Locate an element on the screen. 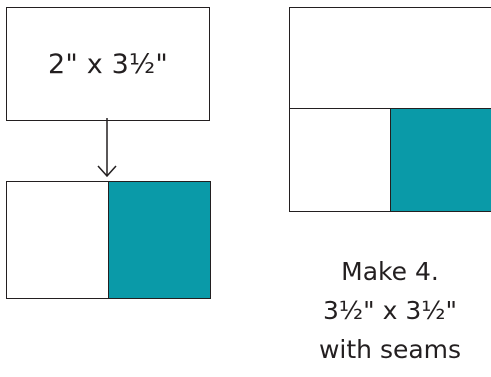  caption-line-seams: with seams is located at coordinates (390, 349).